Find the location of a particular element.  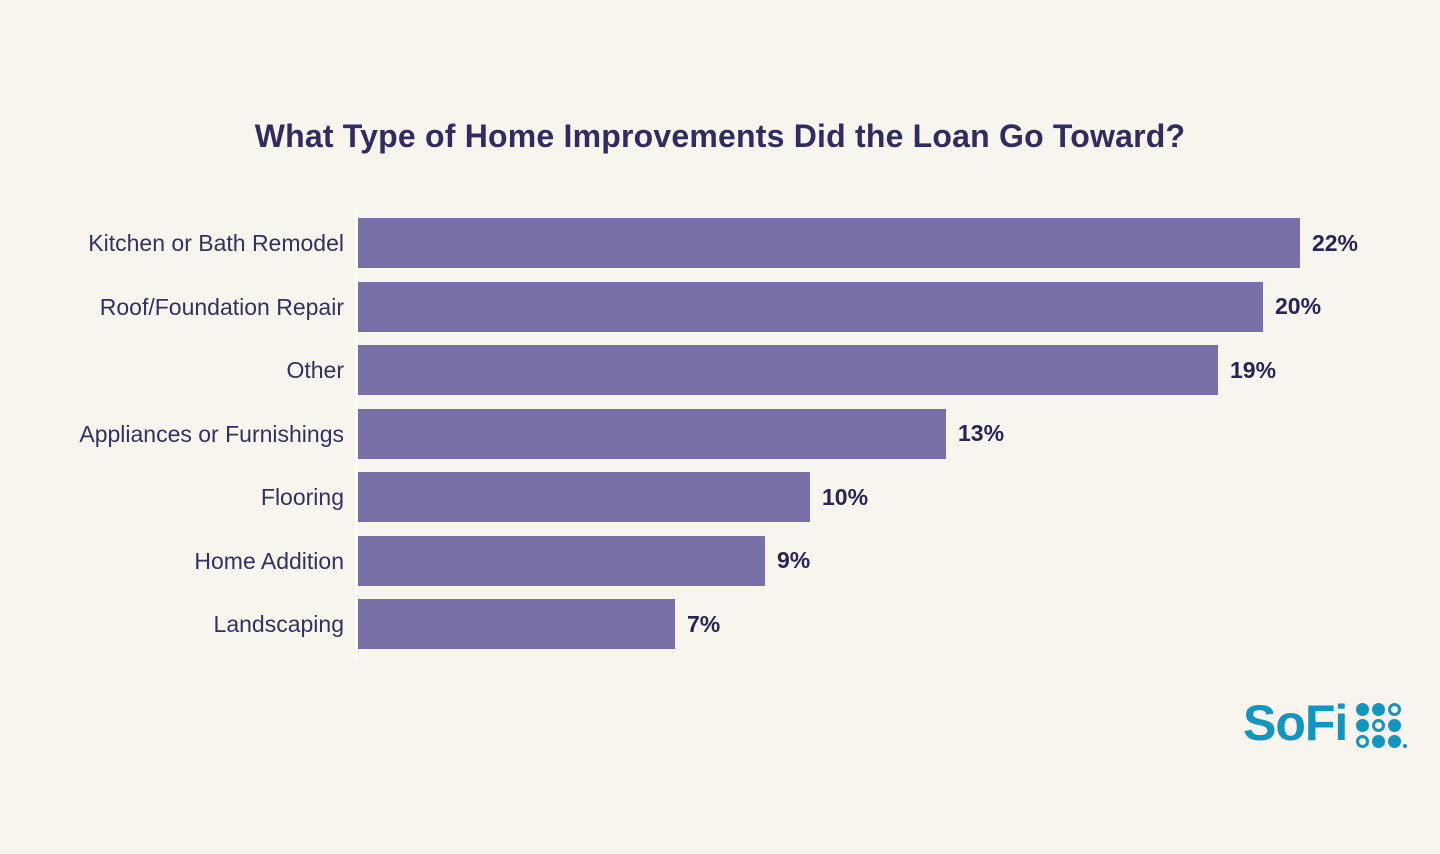

sofi-wordmark: SoFi is located at coordinates (1295, 723).